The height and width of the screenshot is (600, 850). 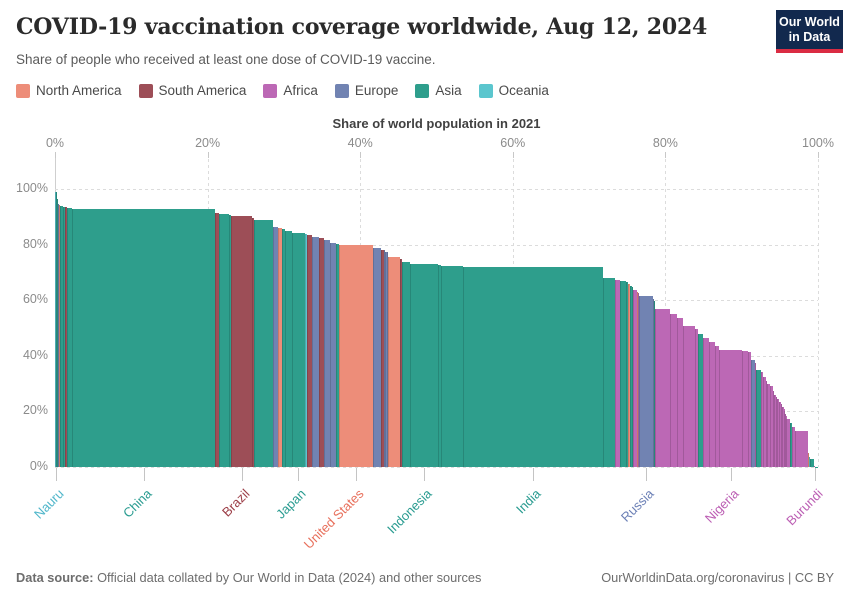 What do you see at coordinates (438, 90) in the screenshot?
I see `legend-item-as: Asia` at bounding box center [438, 90].